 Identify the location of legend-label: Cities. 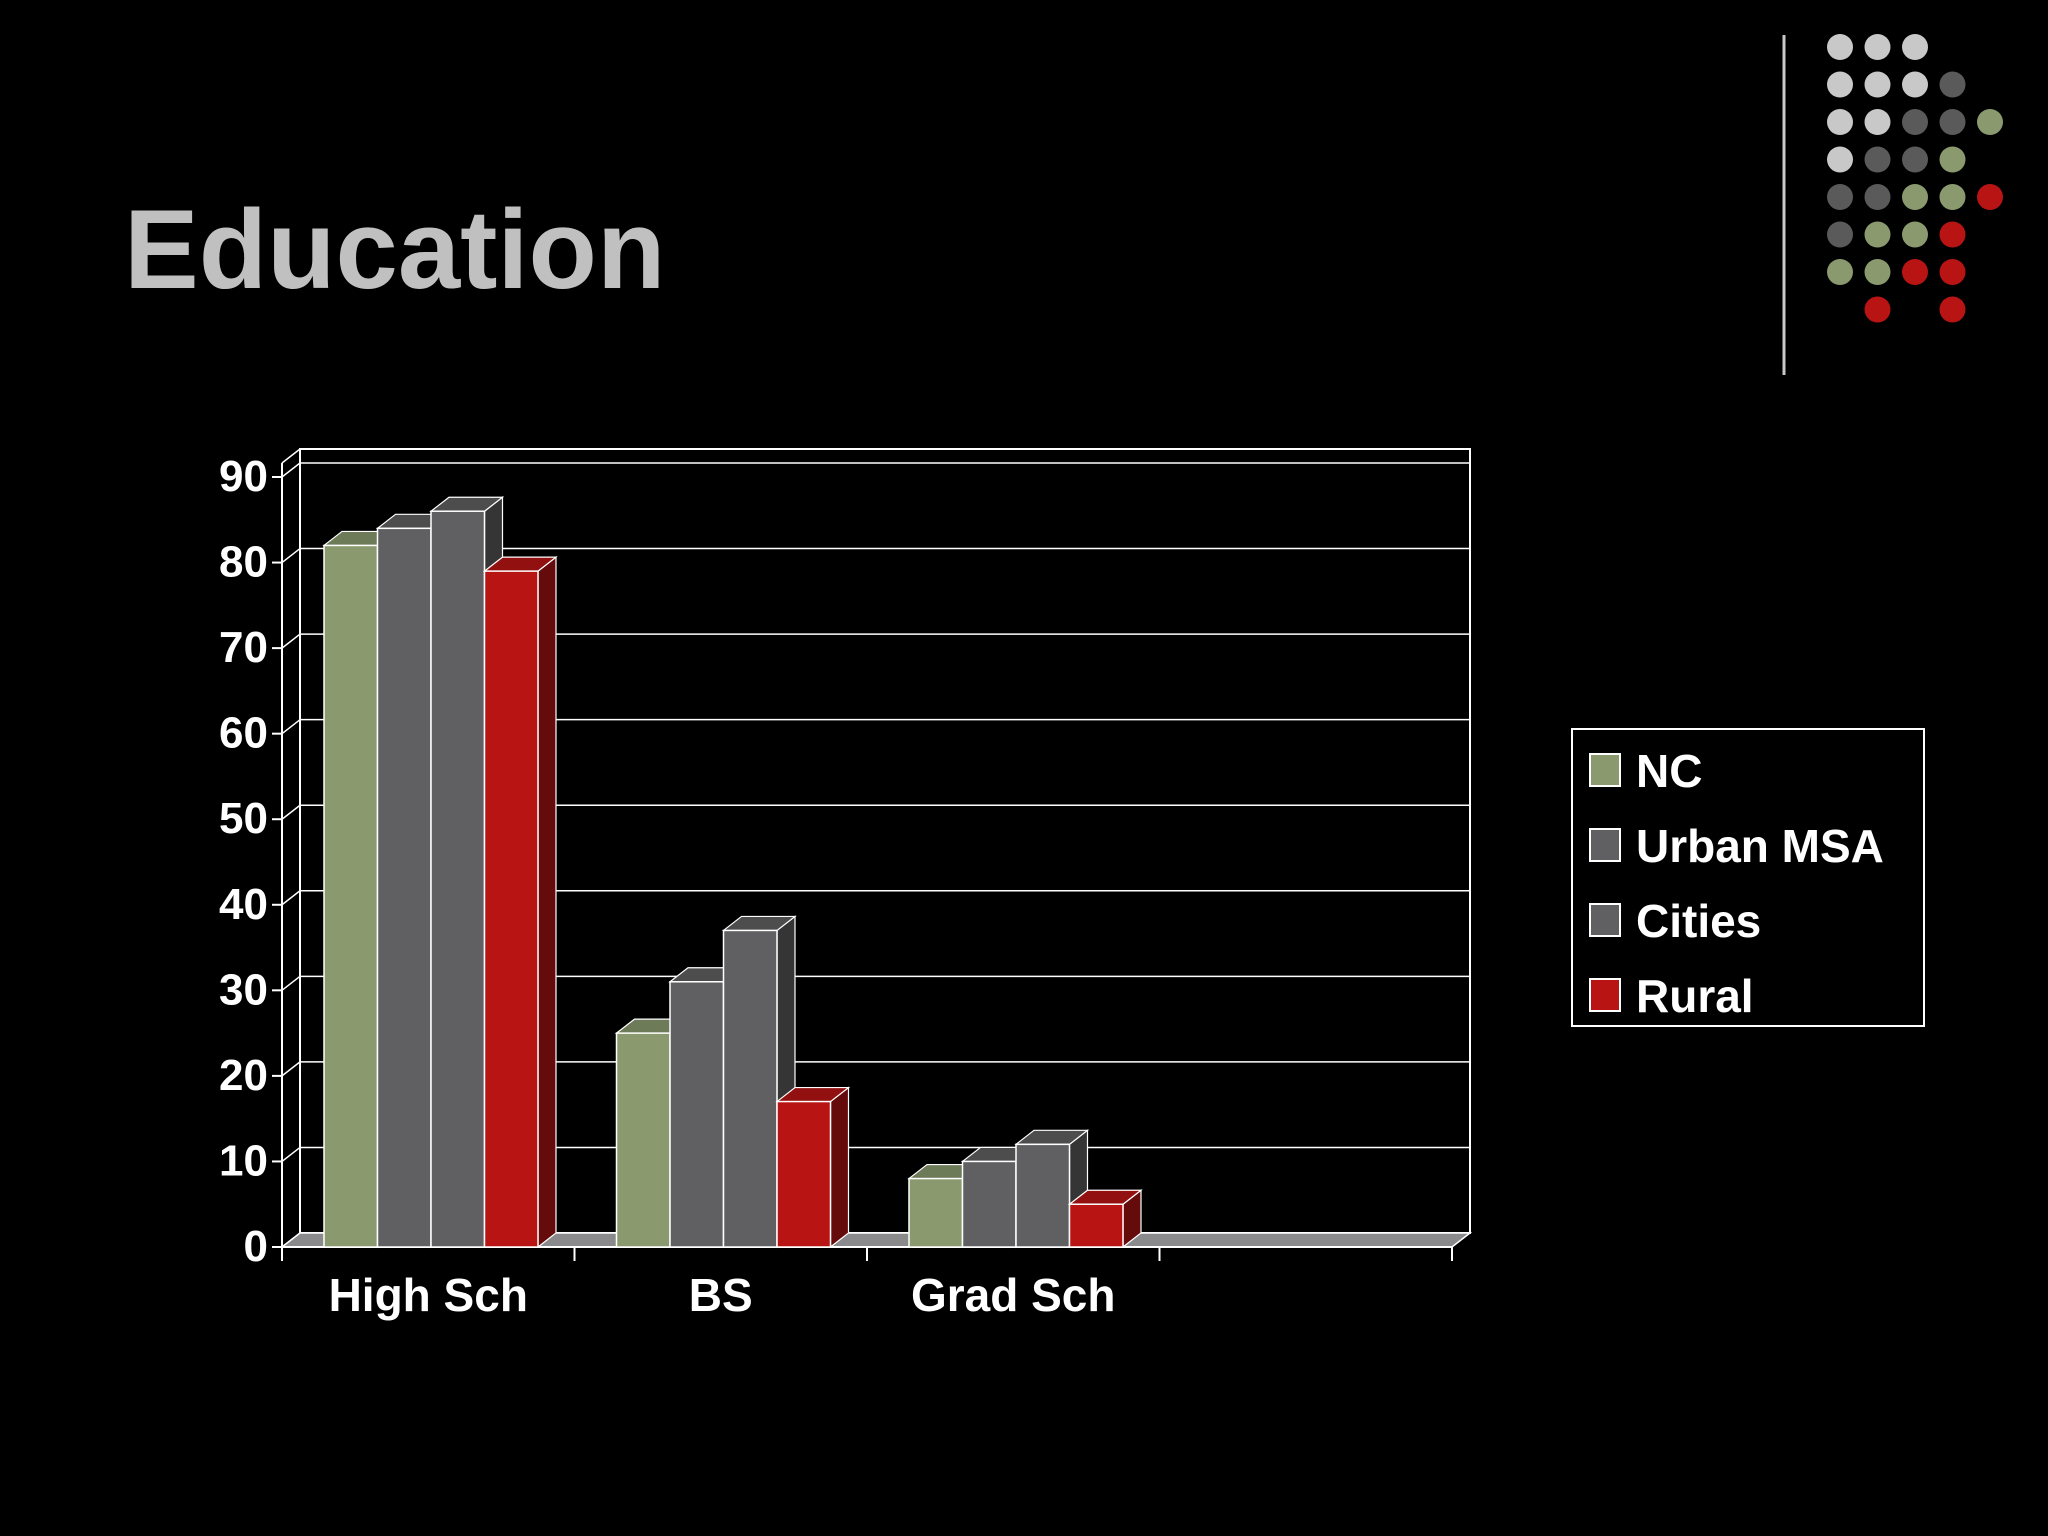
(1698, 921).